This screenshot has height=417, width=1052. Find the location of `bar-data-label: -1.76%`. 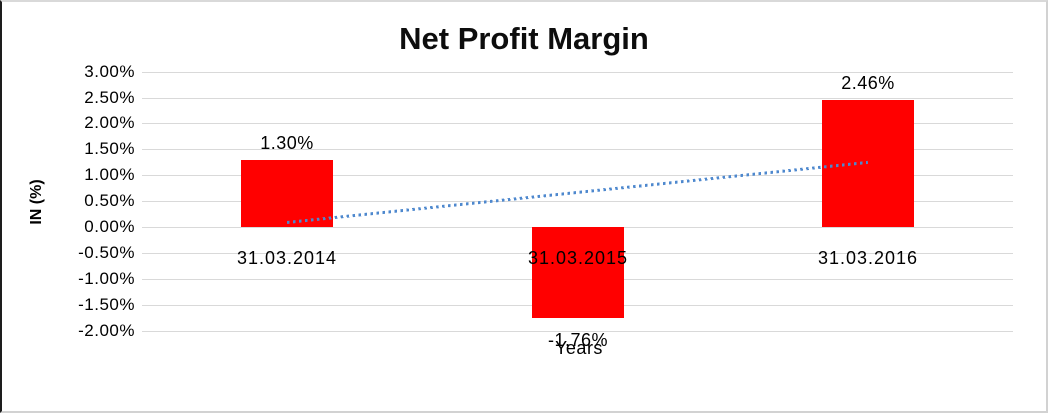

bar-data-label: -1.76% is located at coordinates (578, 340).